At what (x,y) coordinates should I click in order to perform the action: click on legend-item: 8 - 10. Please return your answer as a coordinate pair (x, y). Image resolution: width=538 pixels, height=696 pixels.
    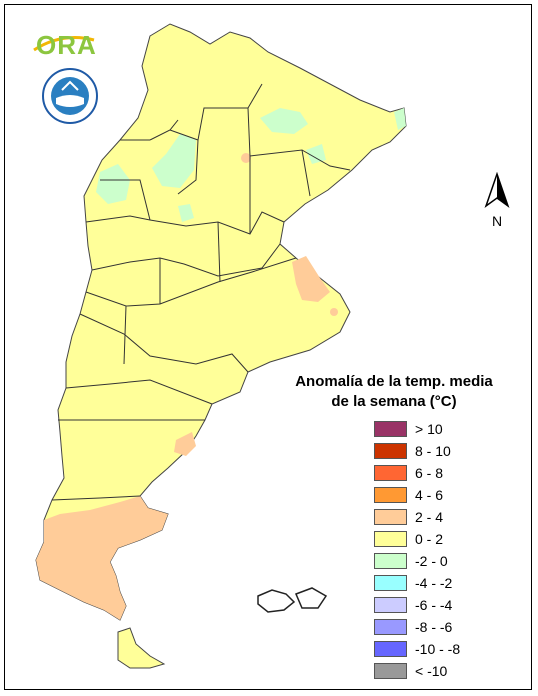
    Looking at the image, I should click on (417, 451).